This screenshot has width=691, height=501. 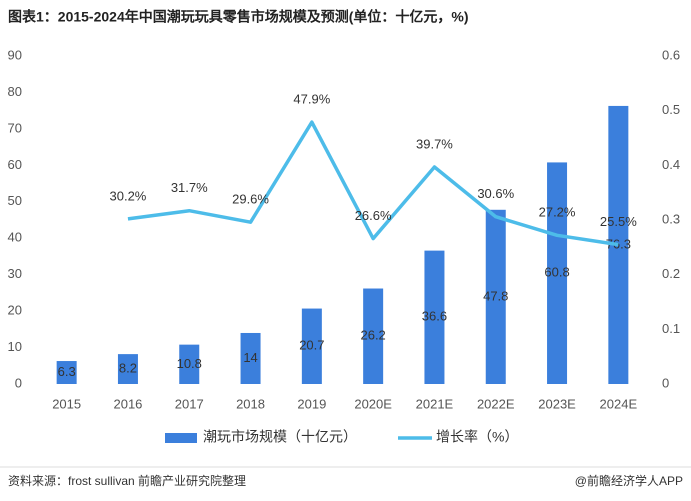 What do you see at coordinates (629, 480) in the screenshot?
I see `credit: @前瞻经济学人APP` at bounding box center [629, 480].